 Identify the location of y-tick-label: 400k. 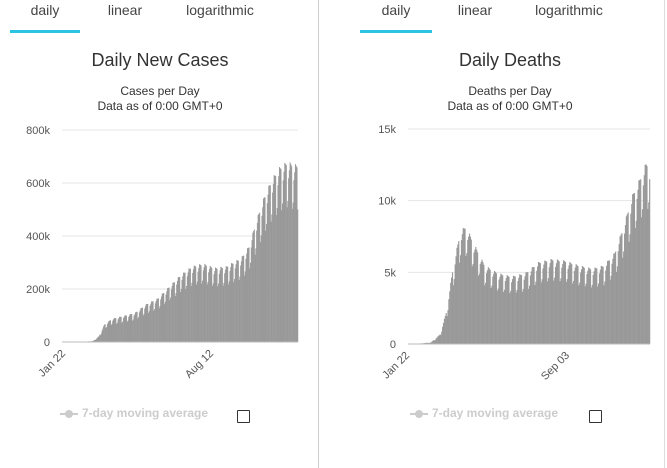
(38, 237).